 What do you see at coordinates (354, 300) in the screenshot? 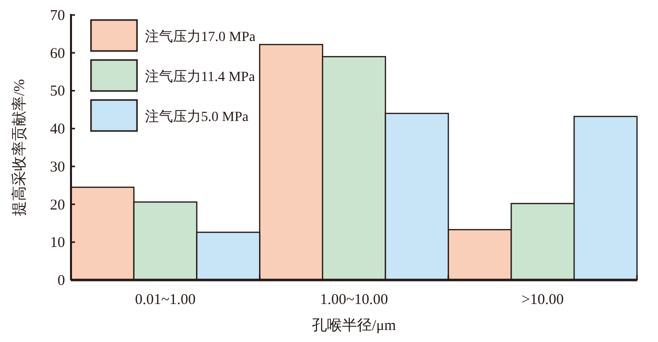
I see `x-tick-label: 1.00~10.00` at bounding box center [354, 300].